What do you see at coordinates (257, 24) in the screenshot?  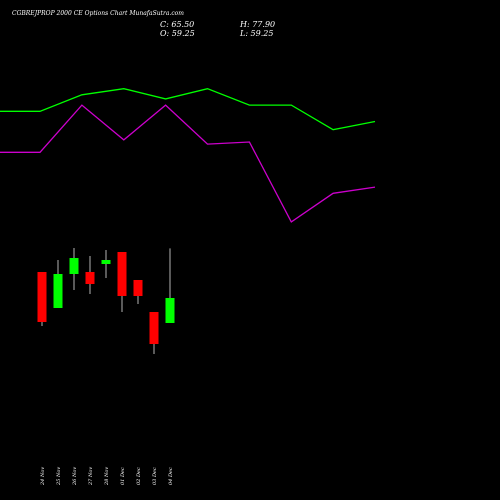 I see `high-price: H: 77.90` at bounding box center [257, 24].